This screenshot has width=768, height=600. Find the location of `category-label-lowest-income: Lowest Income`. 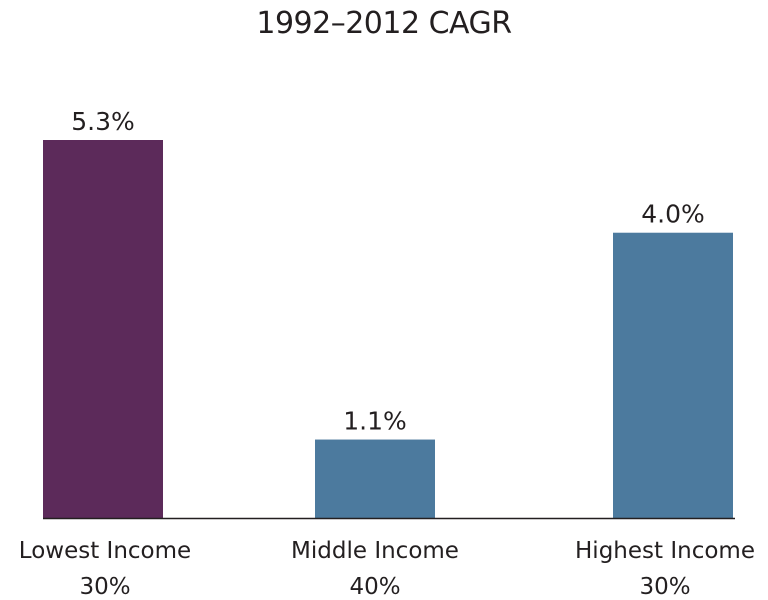

category-label-lowest-income: Lowest Income is located at coordinates (105, 551).